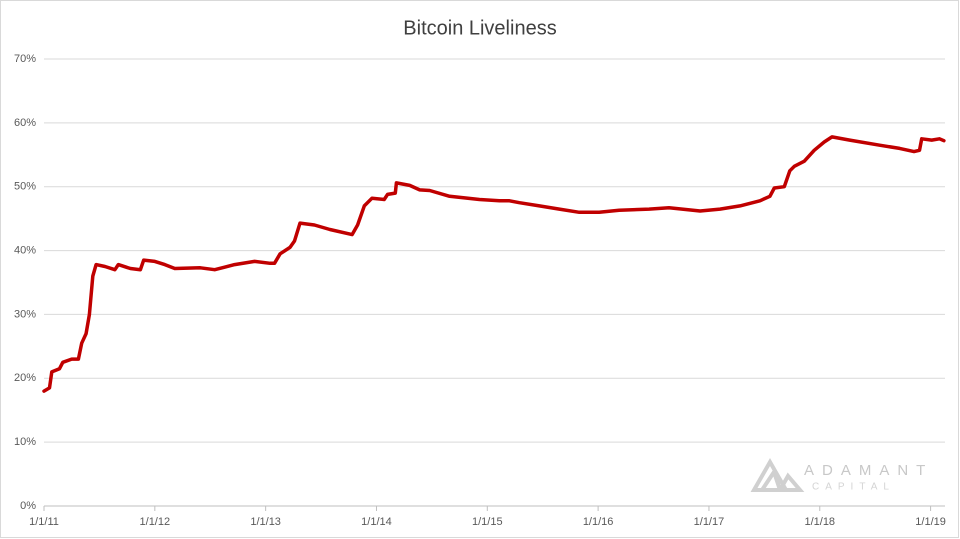  What do you see at coordinates (25, 314) in the screenshot?
I see `y-tick-label: 30%` at bounding box center [25, 314].